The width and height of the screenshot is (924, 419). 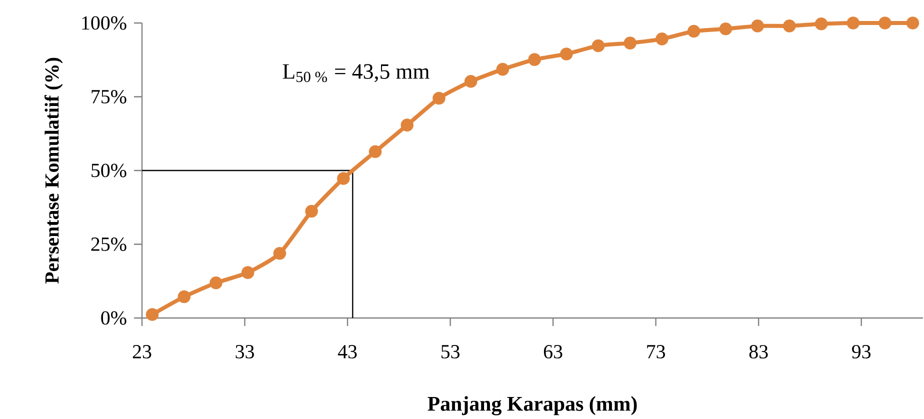 What do you see at coordinates (656, 351) in the screenshot?
I see `x-tick-label: 73` at bounding box center [656, 351].